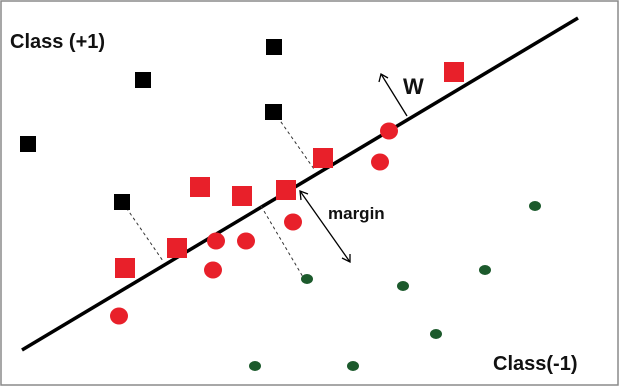  What do you see at coordinates (413, 86) in the screenshot?
I see `weight-label: W` at bounding box center [413, 86].